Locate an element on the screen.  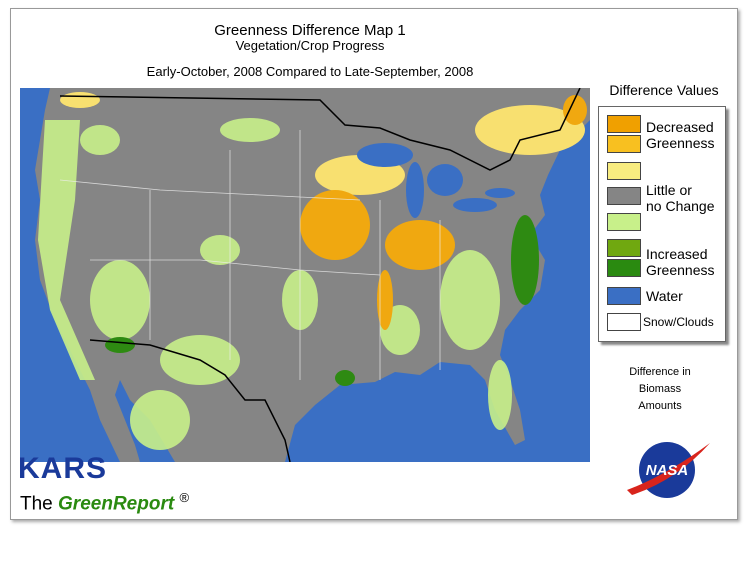
text: Water is located at coordinates (664, 296).